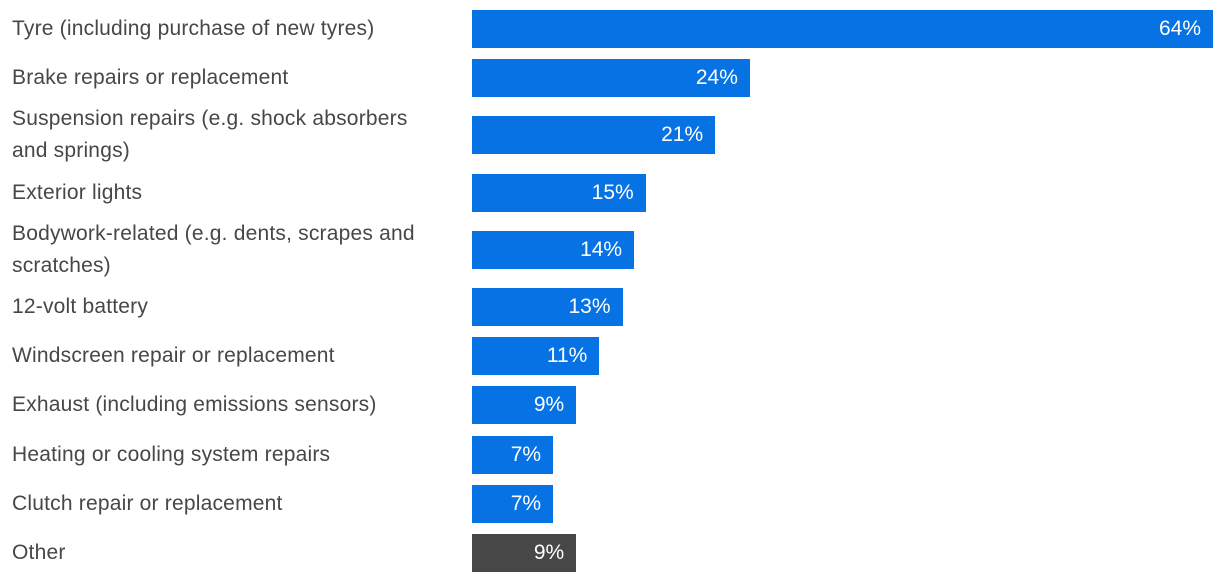 The image size is (1220, 586). I want to click on bar-row: Exterior lights 15%, so click(612, 193).